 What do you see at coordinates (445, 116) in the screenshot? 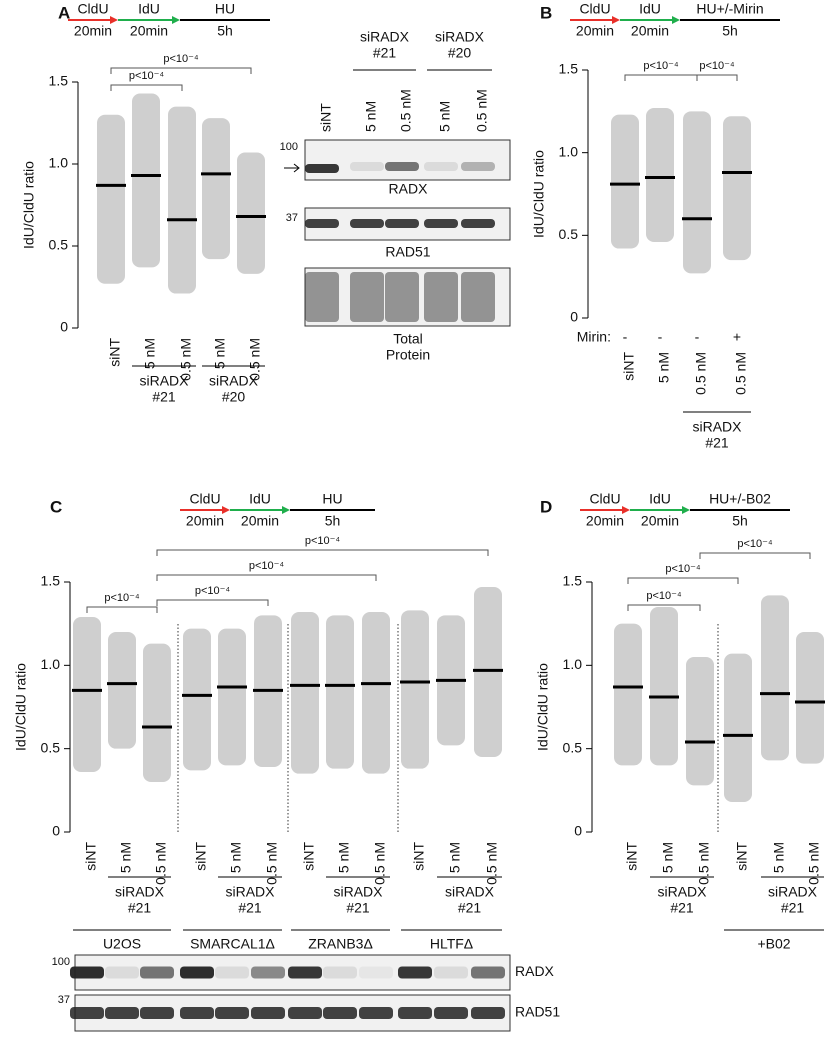
I see `lane-label: 5 nM` at bounding box center [445, 116].